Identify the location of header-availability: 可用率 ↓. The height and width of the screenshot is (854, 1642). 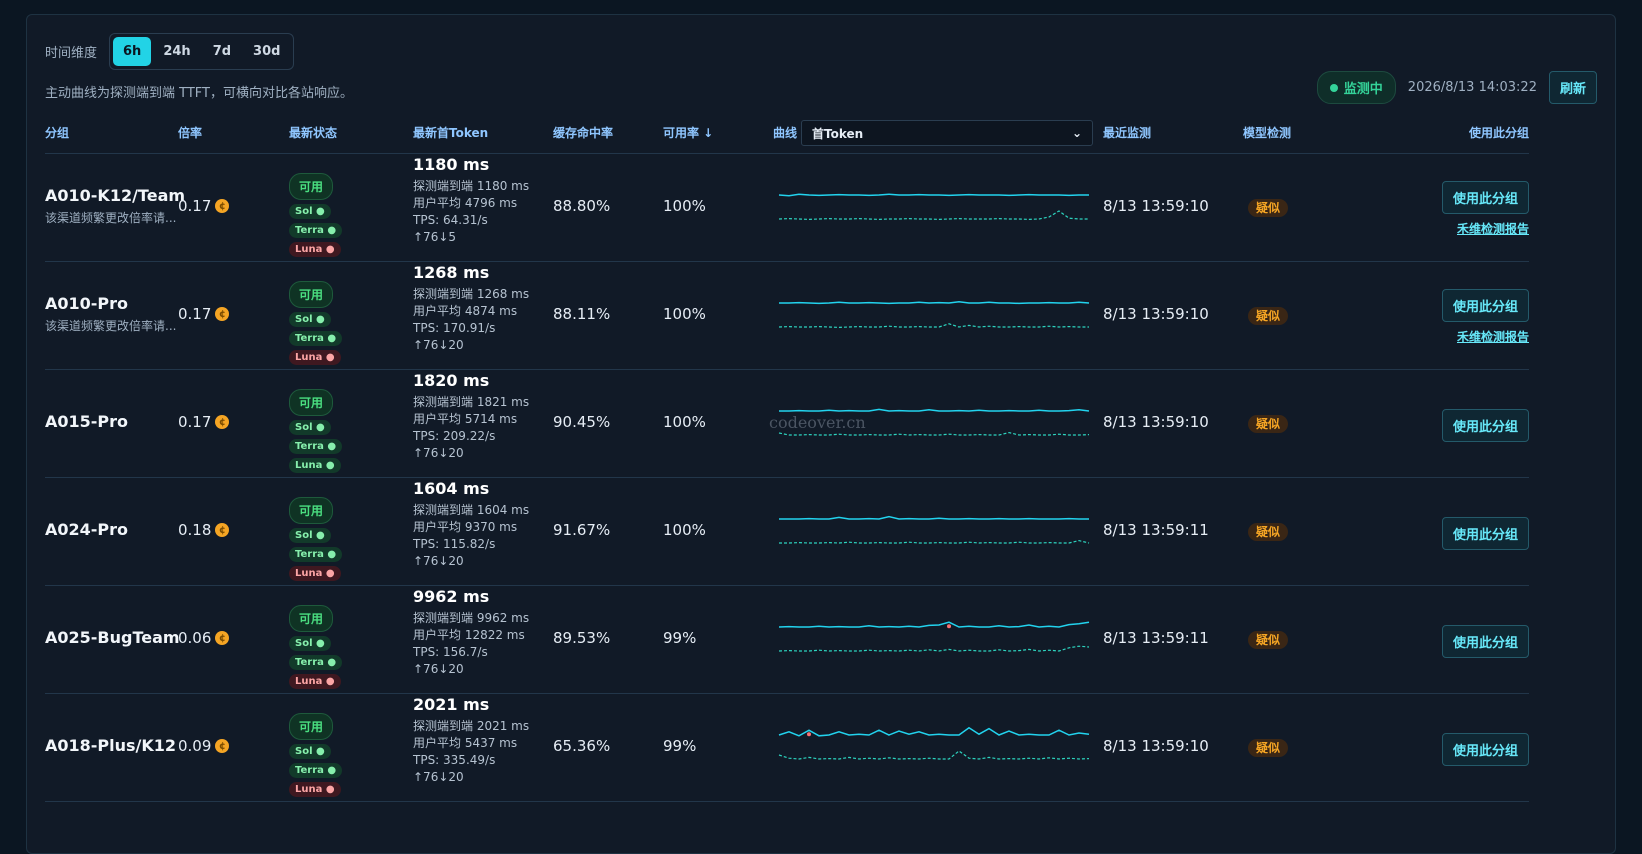
(688, 133).